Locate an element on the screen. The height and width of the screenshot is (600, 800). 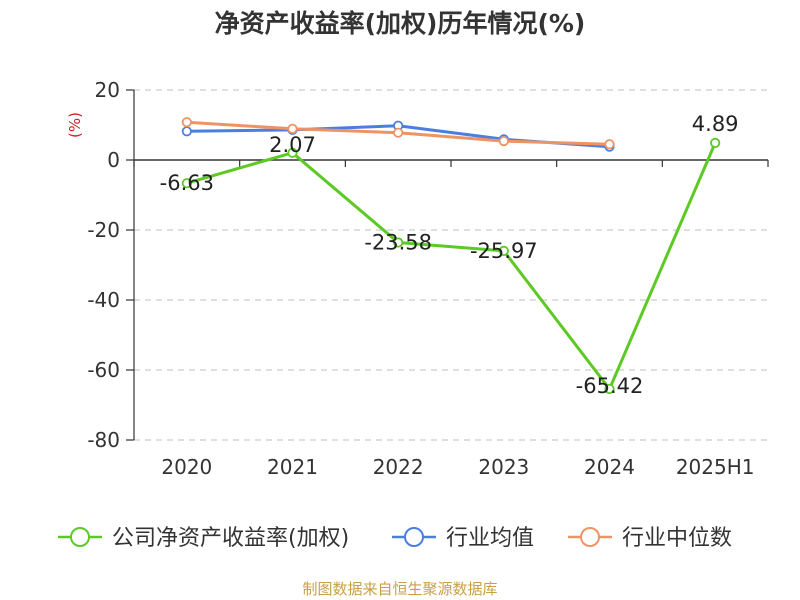
chart-title: 净资产收益率(加权)历年情况(%) is located at coordinates (400, 23).